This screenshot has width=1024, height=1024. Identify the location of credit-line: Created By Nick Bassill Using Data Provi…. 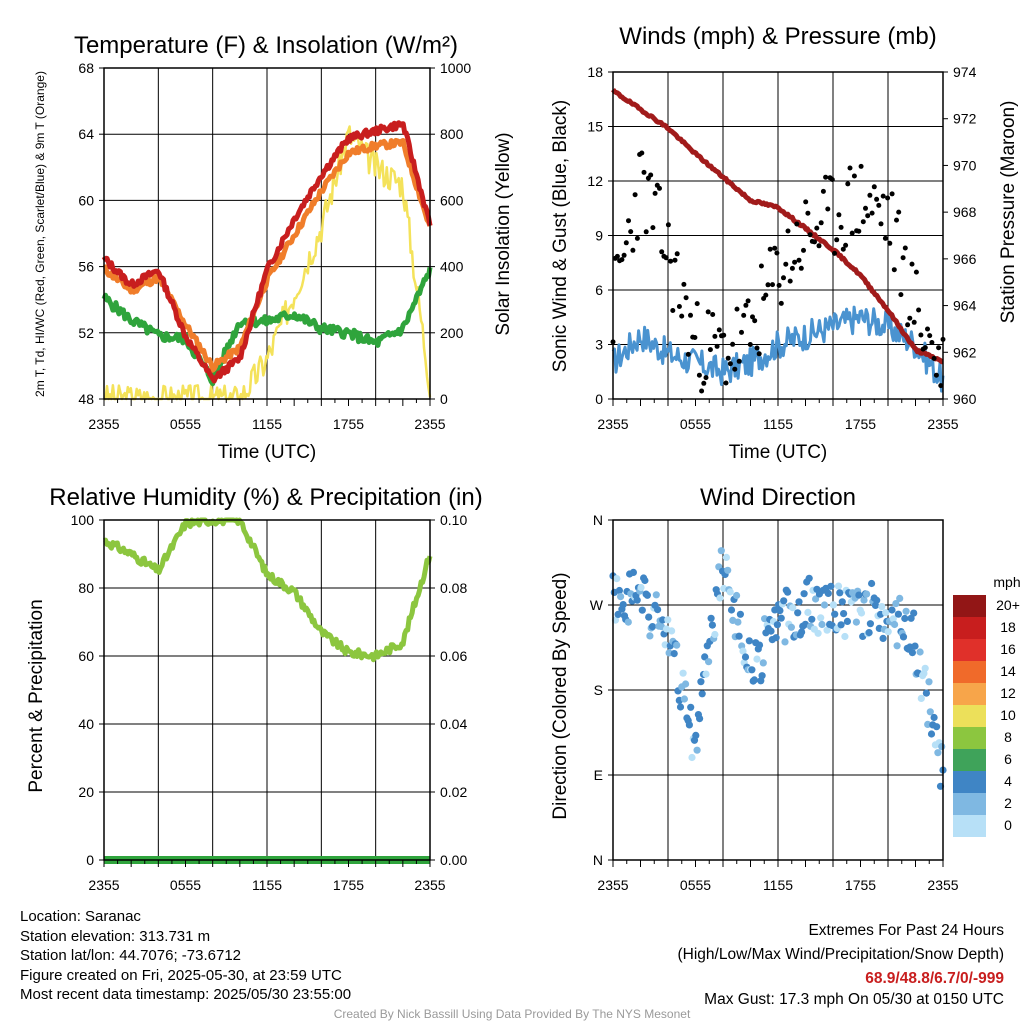
(512, 1014).